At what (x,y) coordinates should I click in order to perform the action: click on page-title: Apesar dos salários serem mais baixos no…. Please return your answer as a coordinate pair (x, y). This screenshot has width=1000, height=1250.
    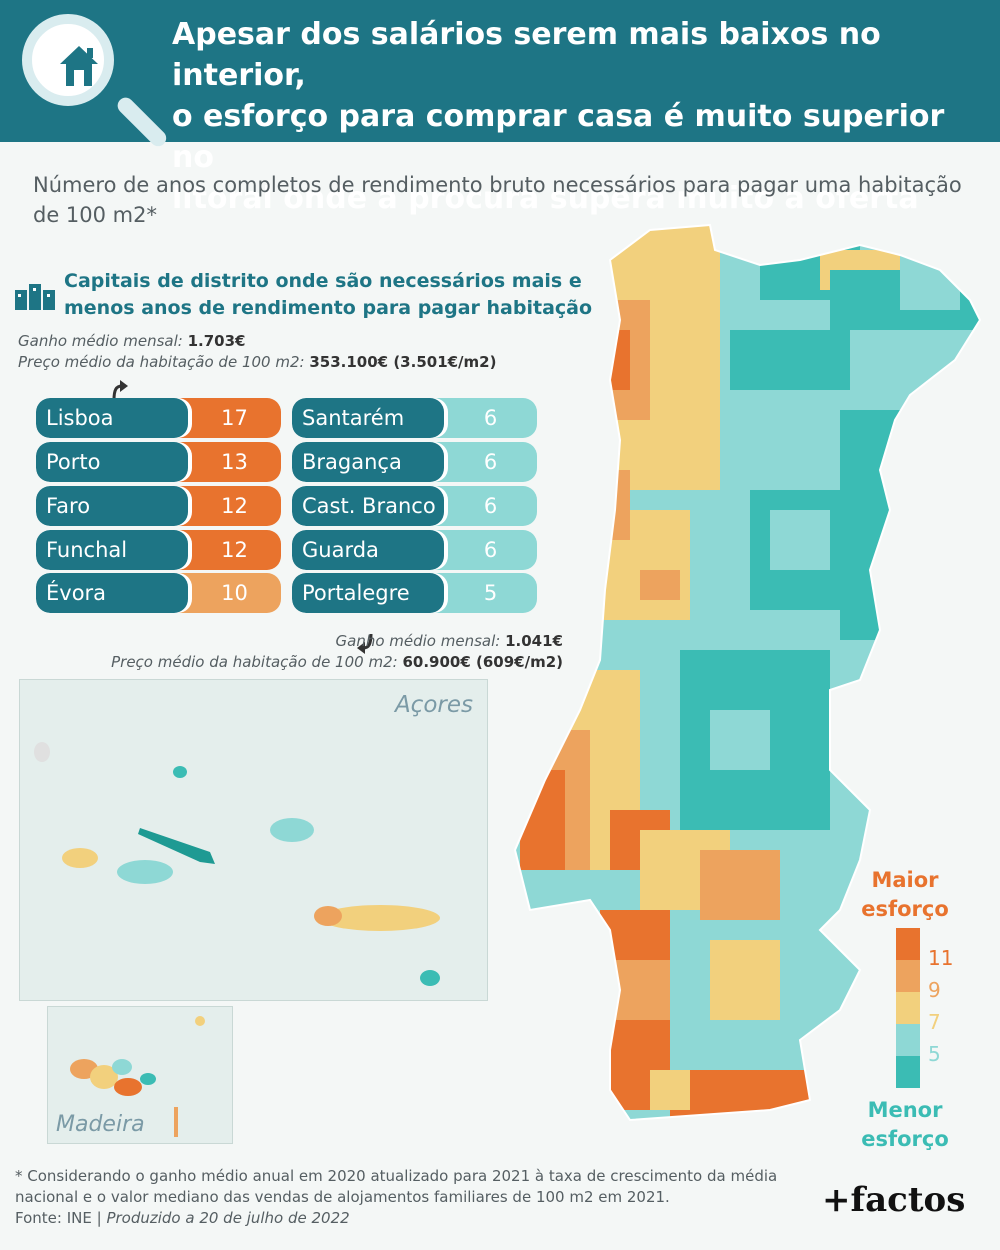
    Looking at the image, I should click on (558, 116).